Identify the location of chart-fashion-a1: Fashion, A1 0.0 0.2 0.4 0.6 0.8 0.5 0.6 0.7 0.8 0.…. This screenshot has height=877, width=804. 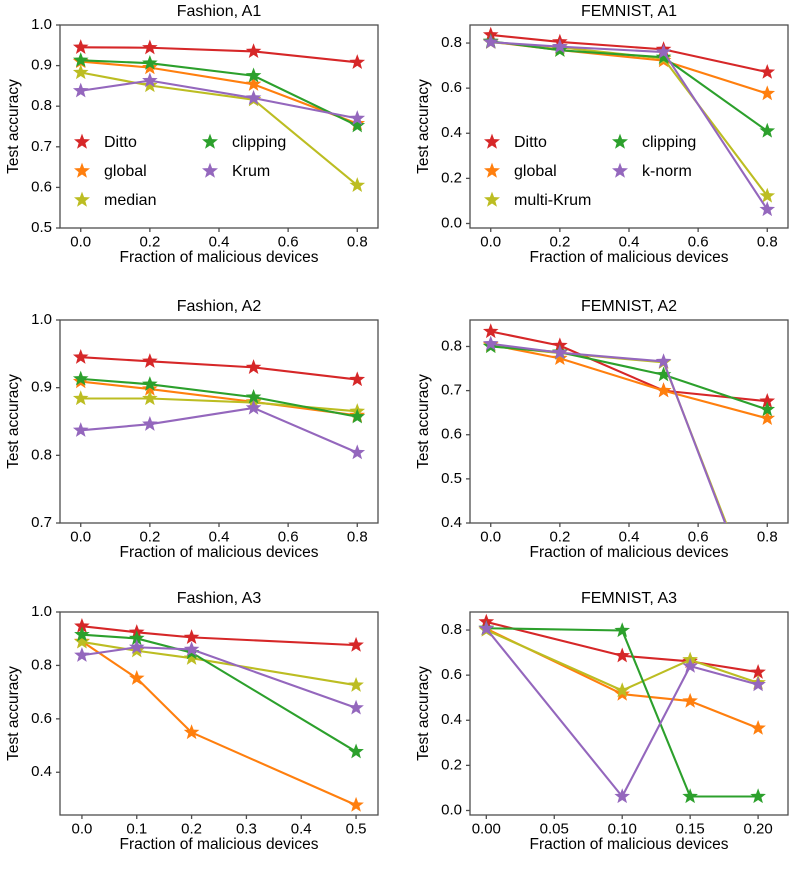
(192, 134).